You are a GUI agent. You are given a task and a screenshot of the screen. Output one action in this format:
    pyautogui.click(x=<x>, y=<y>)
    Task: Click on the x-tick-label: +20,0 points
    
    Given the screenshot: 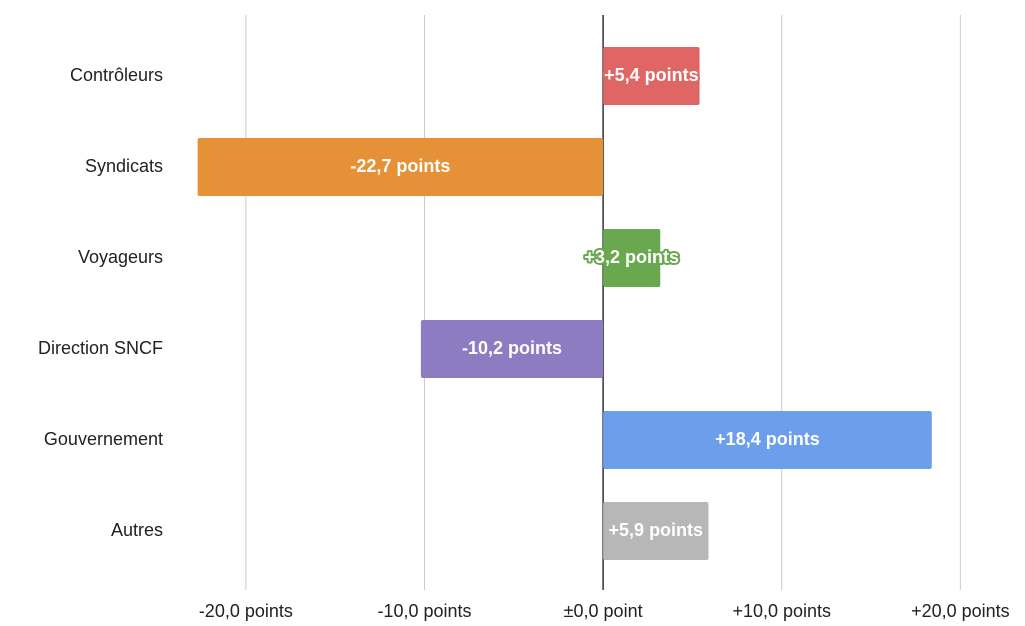 What is the action you would take?
    pyautogui.click(x=960, y=611)
    